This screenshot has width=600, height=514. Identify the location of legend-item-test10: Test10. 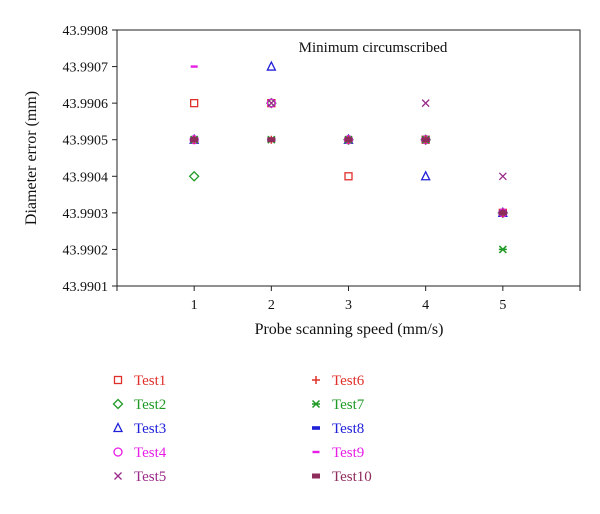
(342, 477).